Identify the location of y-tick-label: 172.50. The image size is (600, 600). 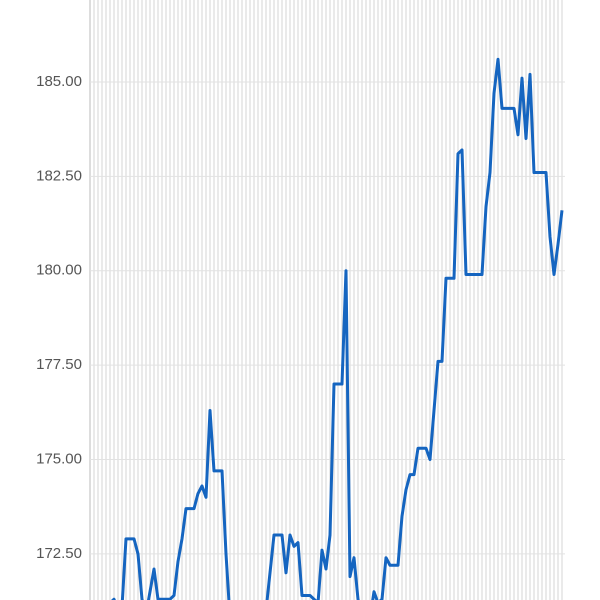
(59, 553).